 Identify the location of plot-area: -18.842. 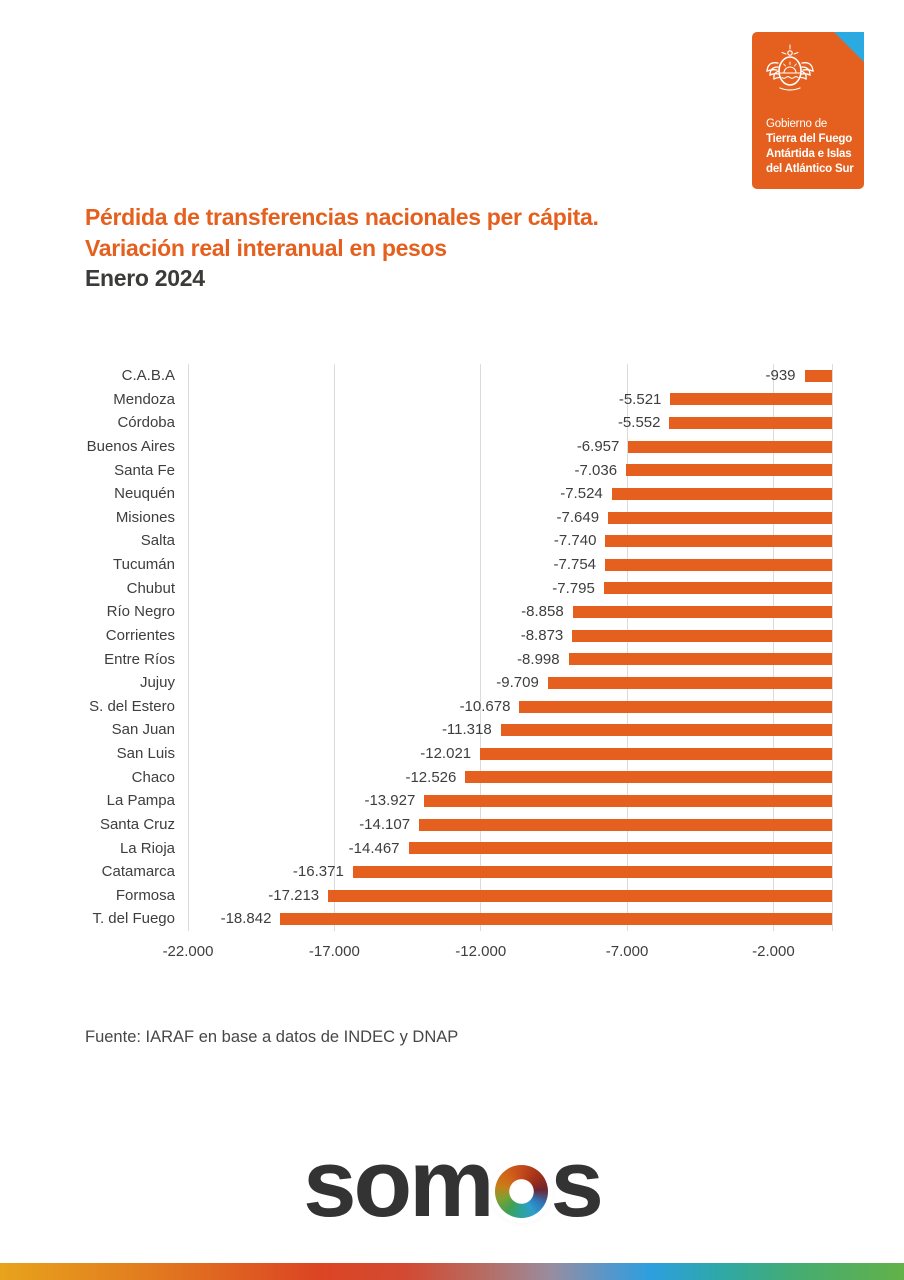
(510, 919).